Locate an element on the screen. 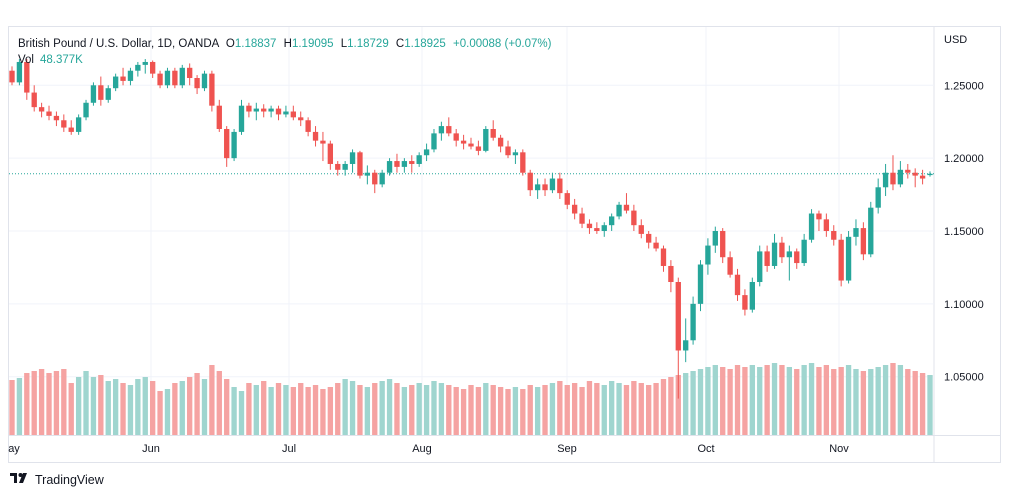 The height and width of the screenshot is (498, 1012). y-tick-label: 1.05000 is located at coordinates (964, 378).